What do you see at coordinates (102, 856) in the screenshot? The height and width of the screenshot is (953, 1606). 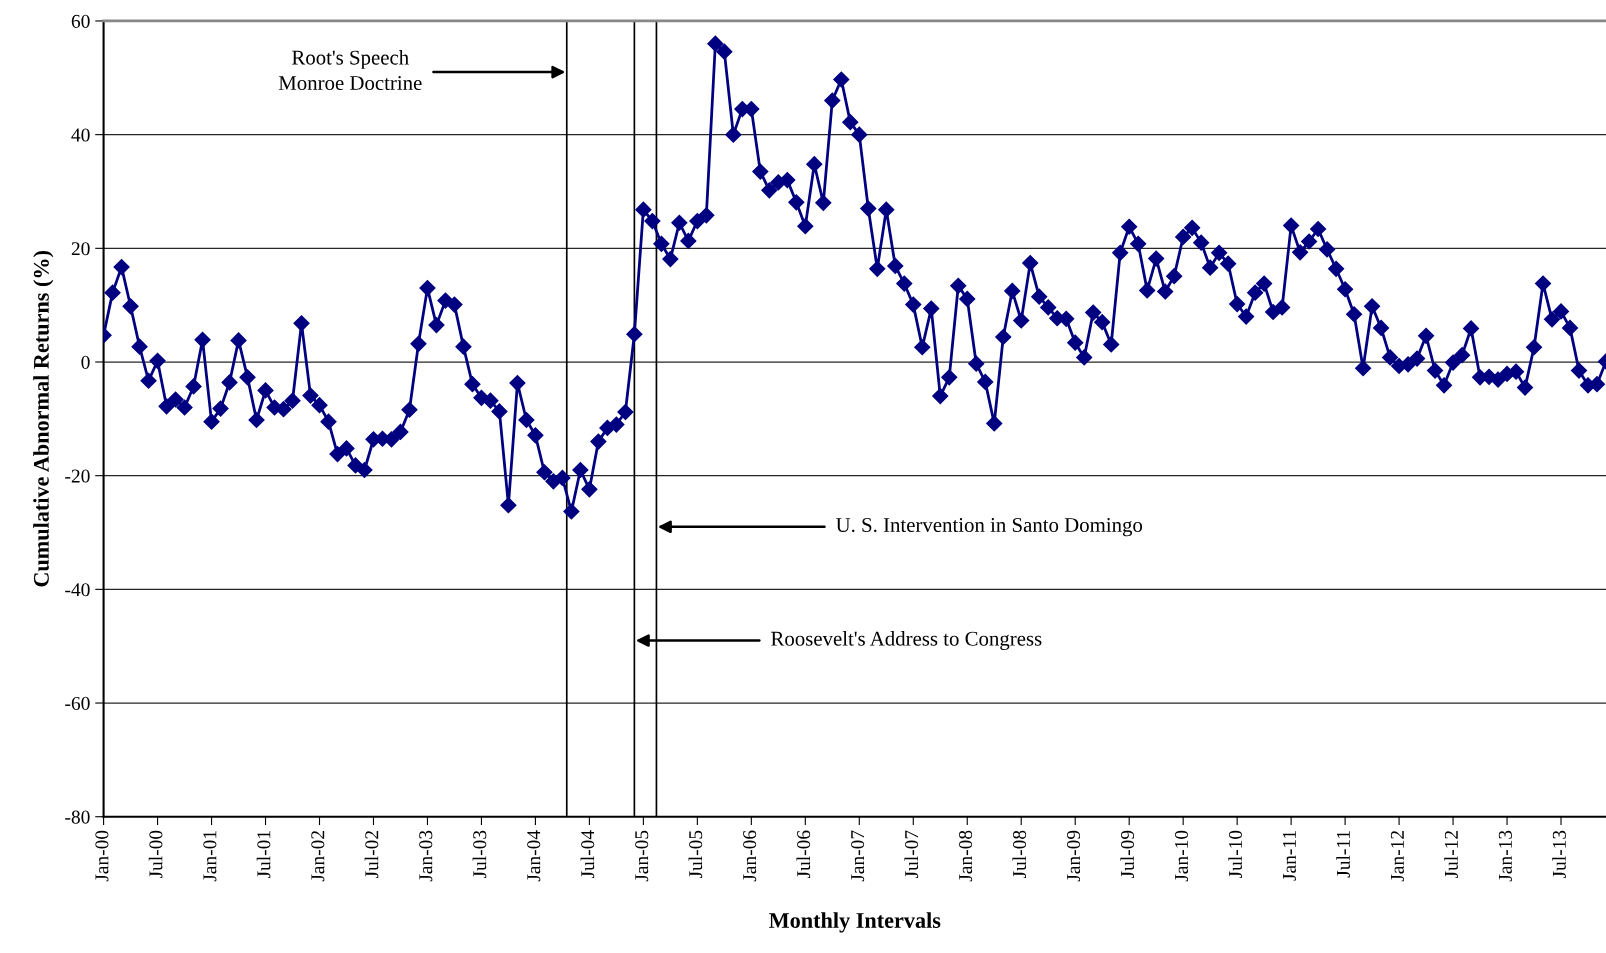 I see `x-tick-label: Jan-00` at bounding box center [102, 856].